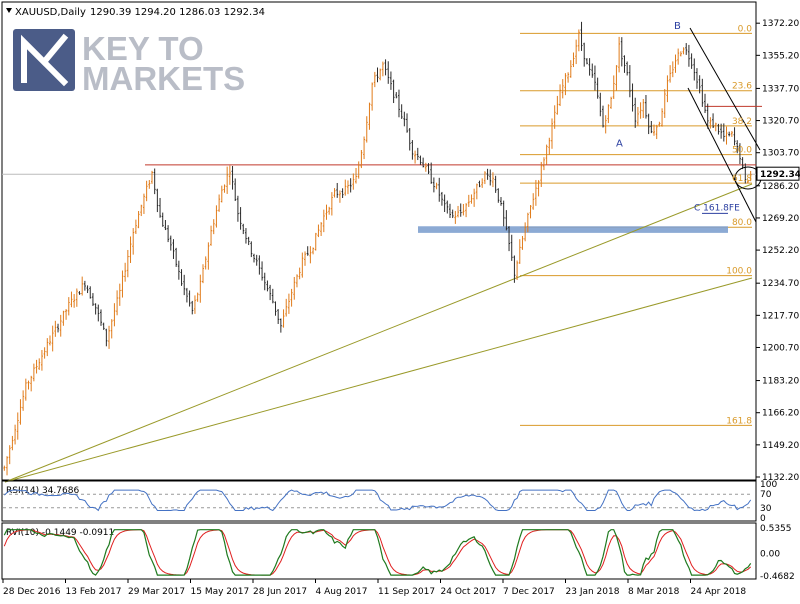  What do you see at coordinates (780, 89) in the screenshot?
I see `price-tick-label-2: 1337.70` at bounding box center [780, 89].